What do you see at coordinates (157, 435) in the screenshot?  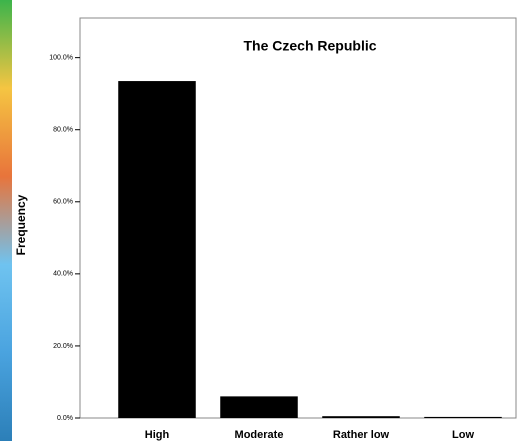 I see `x-tick-label: High` at bounding box center [157, 435].